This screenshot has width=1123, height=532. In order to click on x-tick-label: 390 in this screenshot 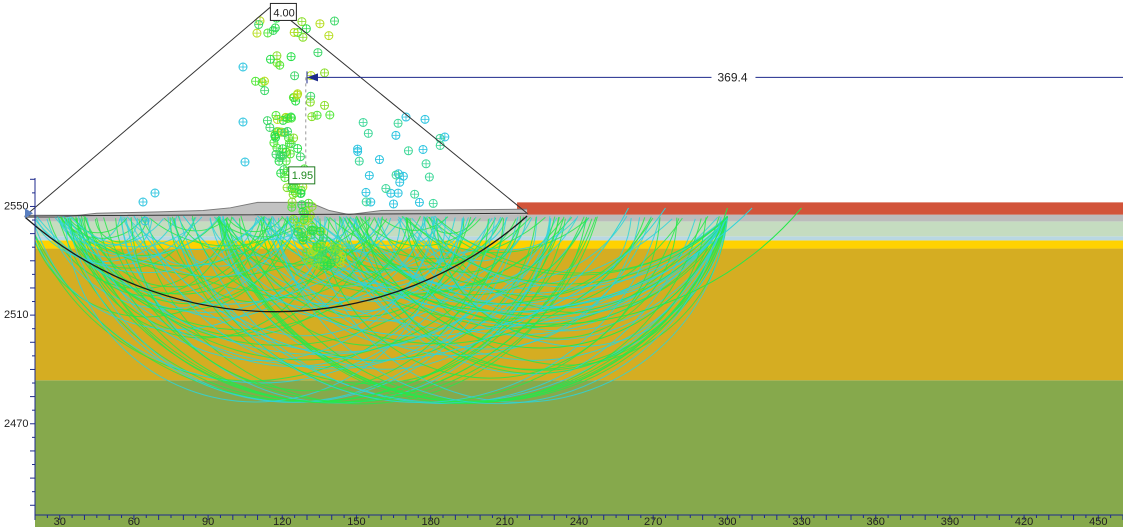, I will do `click(950, 521)`.